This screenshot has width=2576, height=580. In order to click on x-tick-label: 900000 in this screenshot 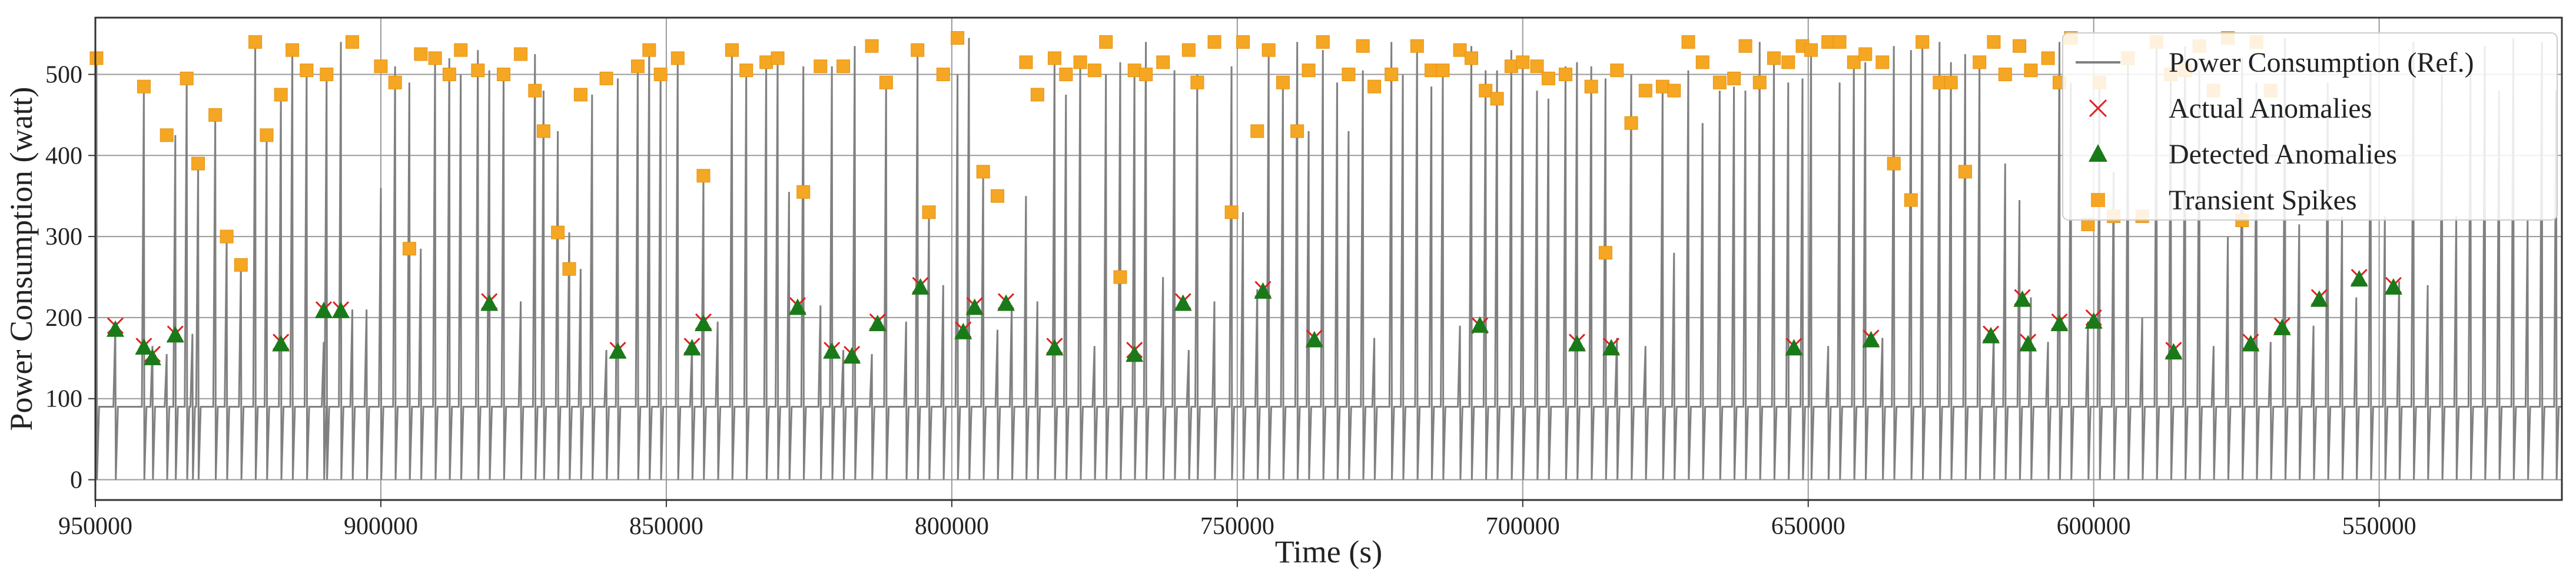, I will do `click(381, 526)`.